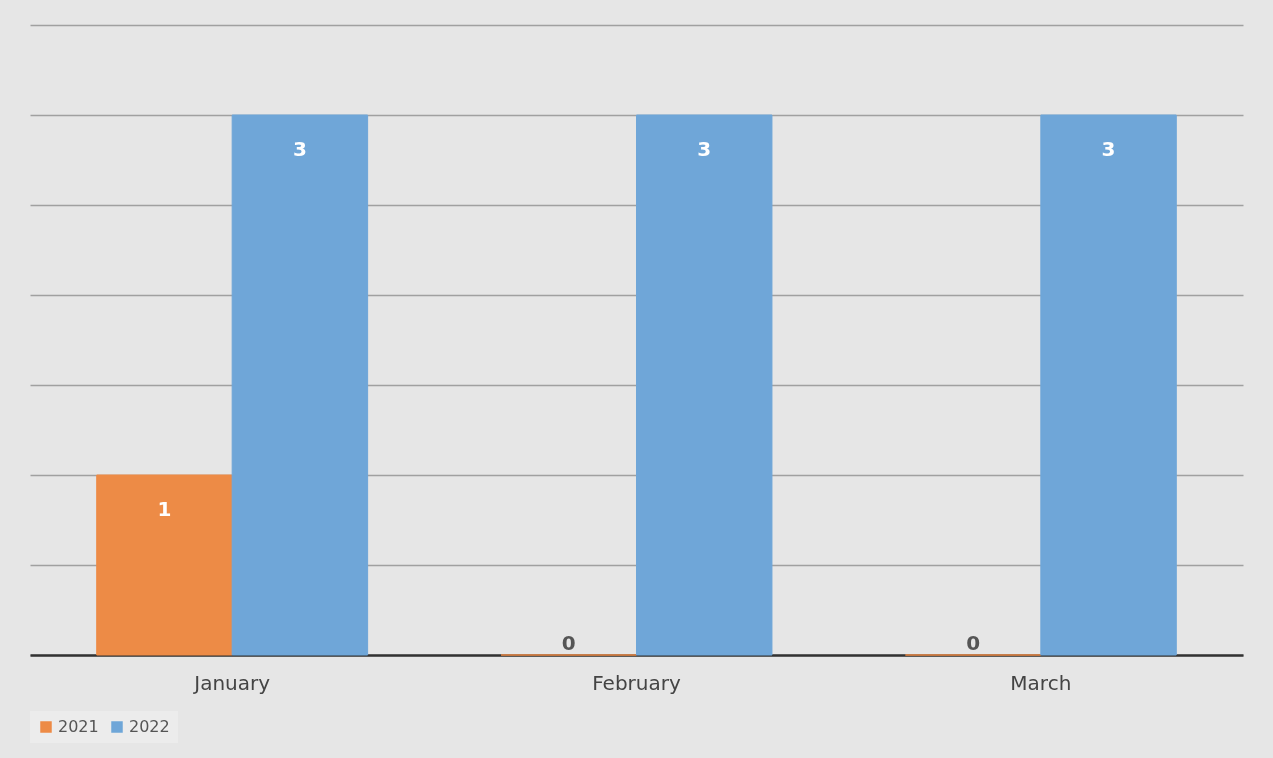  What do you see at coordinates (636, 682) in the screenshot?
I see `x-tick-label: February` at bounding box center [636, 682].